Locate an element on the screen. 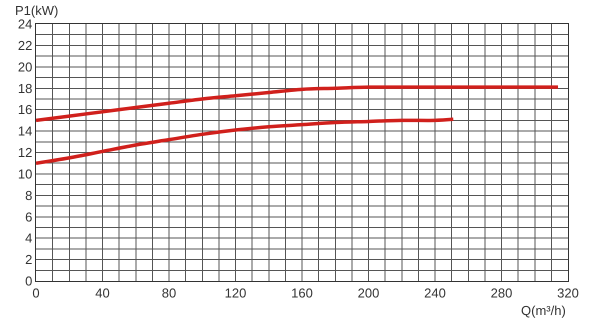 This screenshot has height=326, width=600. x-tick-label: 80 is located at coordinates (169, 293).